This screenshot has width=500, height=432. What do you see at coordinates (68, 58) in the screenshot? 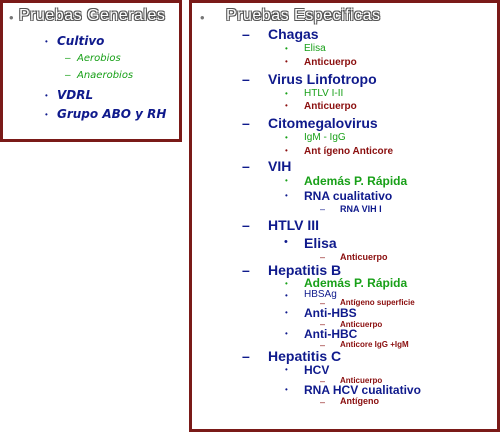
I see `aerobios-dash: –` at bounding box center [68, 58].